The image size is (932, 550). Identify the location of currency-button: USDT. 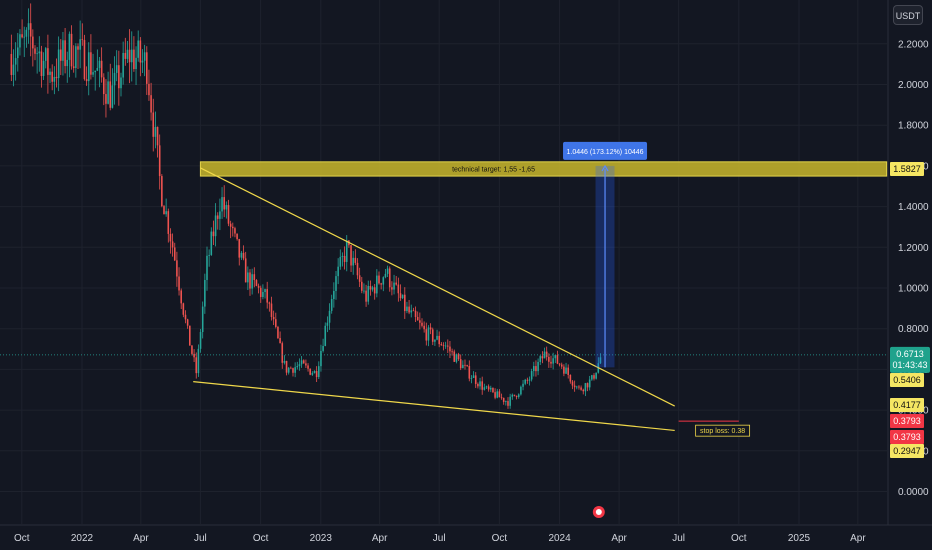
(908, 15).